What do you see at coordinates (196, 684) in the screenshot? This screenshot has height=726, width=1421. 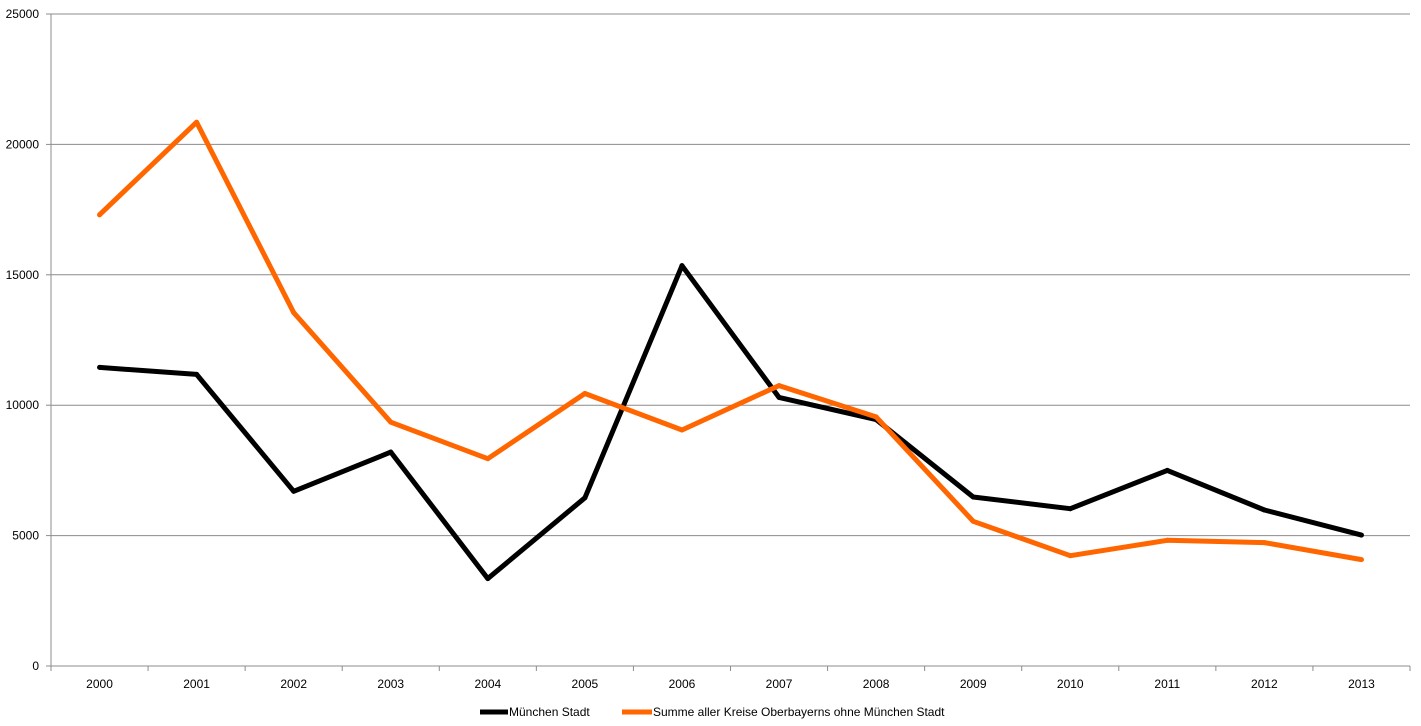 I see `x-tick-label: 2001` at bounding box center [196, 684].